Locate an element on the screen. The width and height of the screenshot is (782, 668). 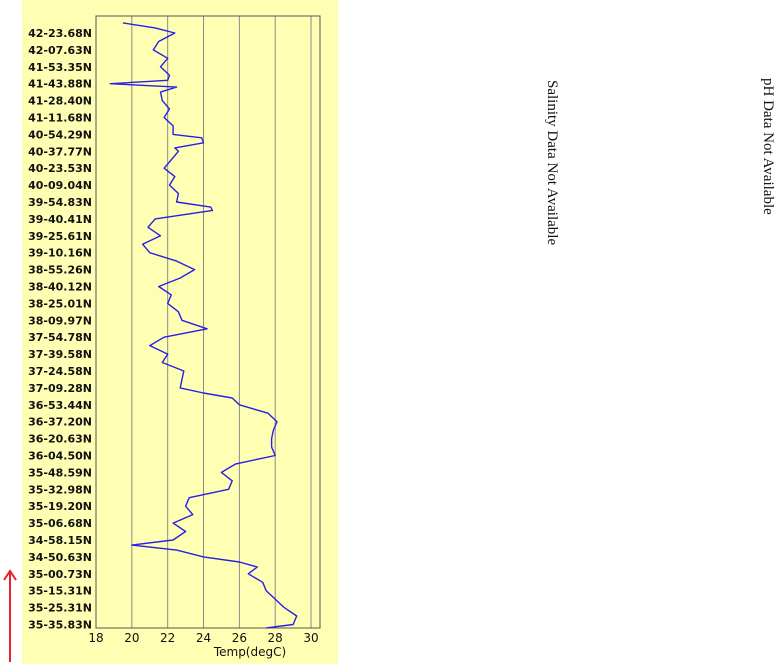
x-tick-label: 28 is located at coordinates (275, 638).